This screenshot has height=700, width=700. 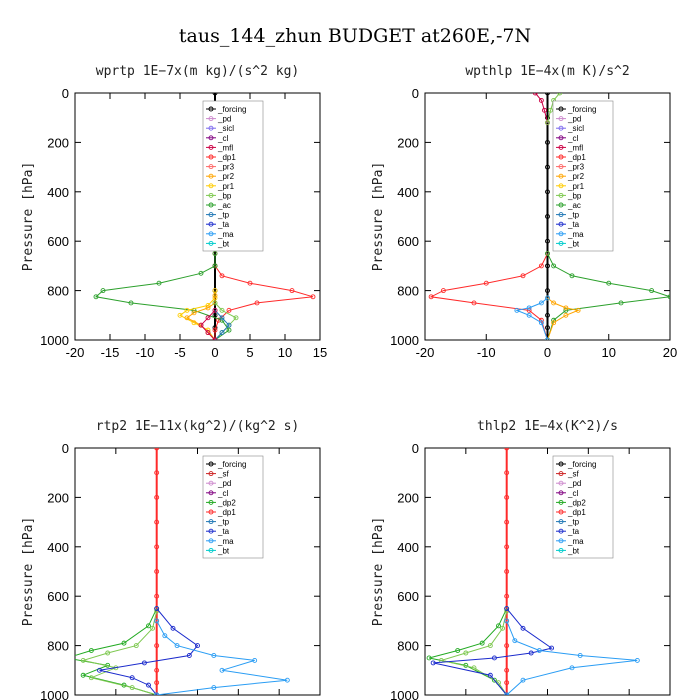 What do you see at coordinates (547, 352) in the screenshot?
I see `x-tick-label: 0` at bounding box center [547, 352].